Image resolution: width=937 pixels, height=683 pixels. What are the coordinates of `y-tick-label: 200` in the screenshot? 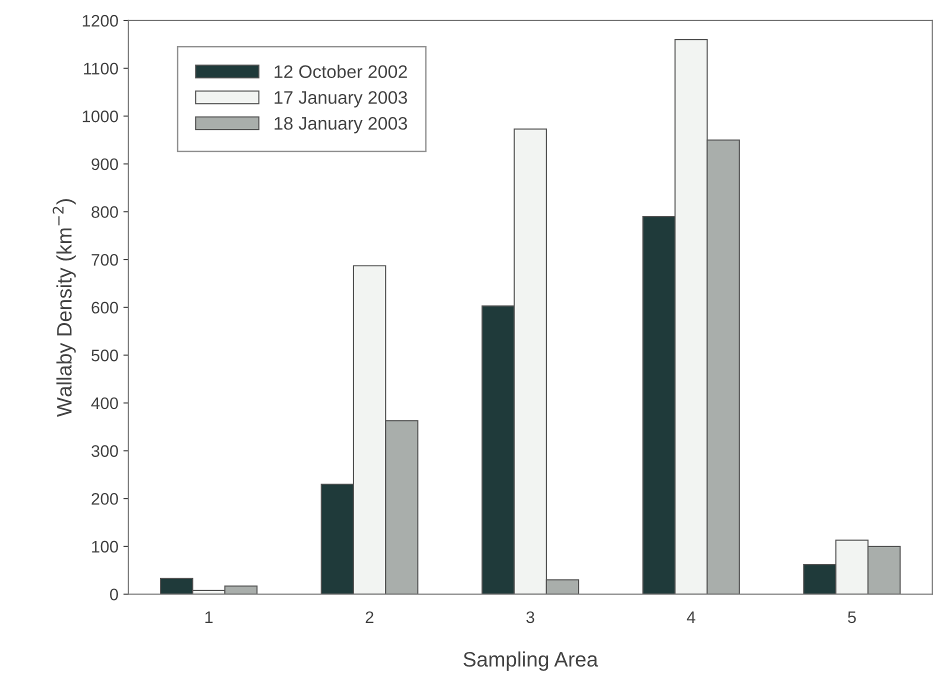 It's located at (105, 498).